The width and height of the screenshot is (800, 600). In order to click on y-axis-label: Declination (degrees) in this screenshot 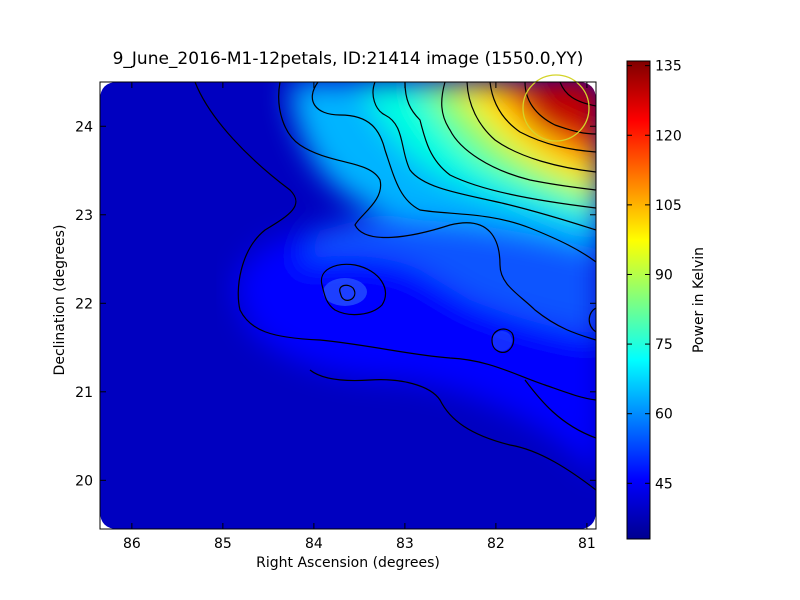, I will do `click(60, 300)`.